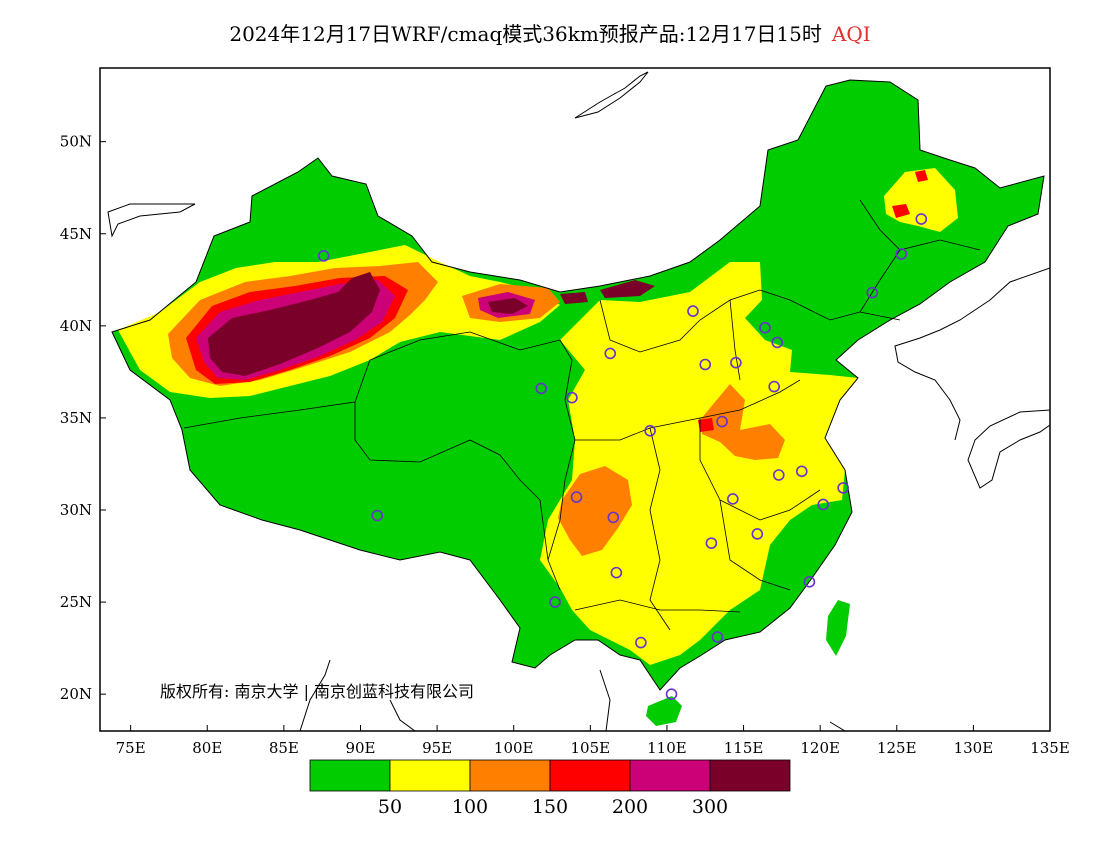 This screenshot has width=1100, height=850. I want to click on lon-tick-label: 85E, so click(284, 748).